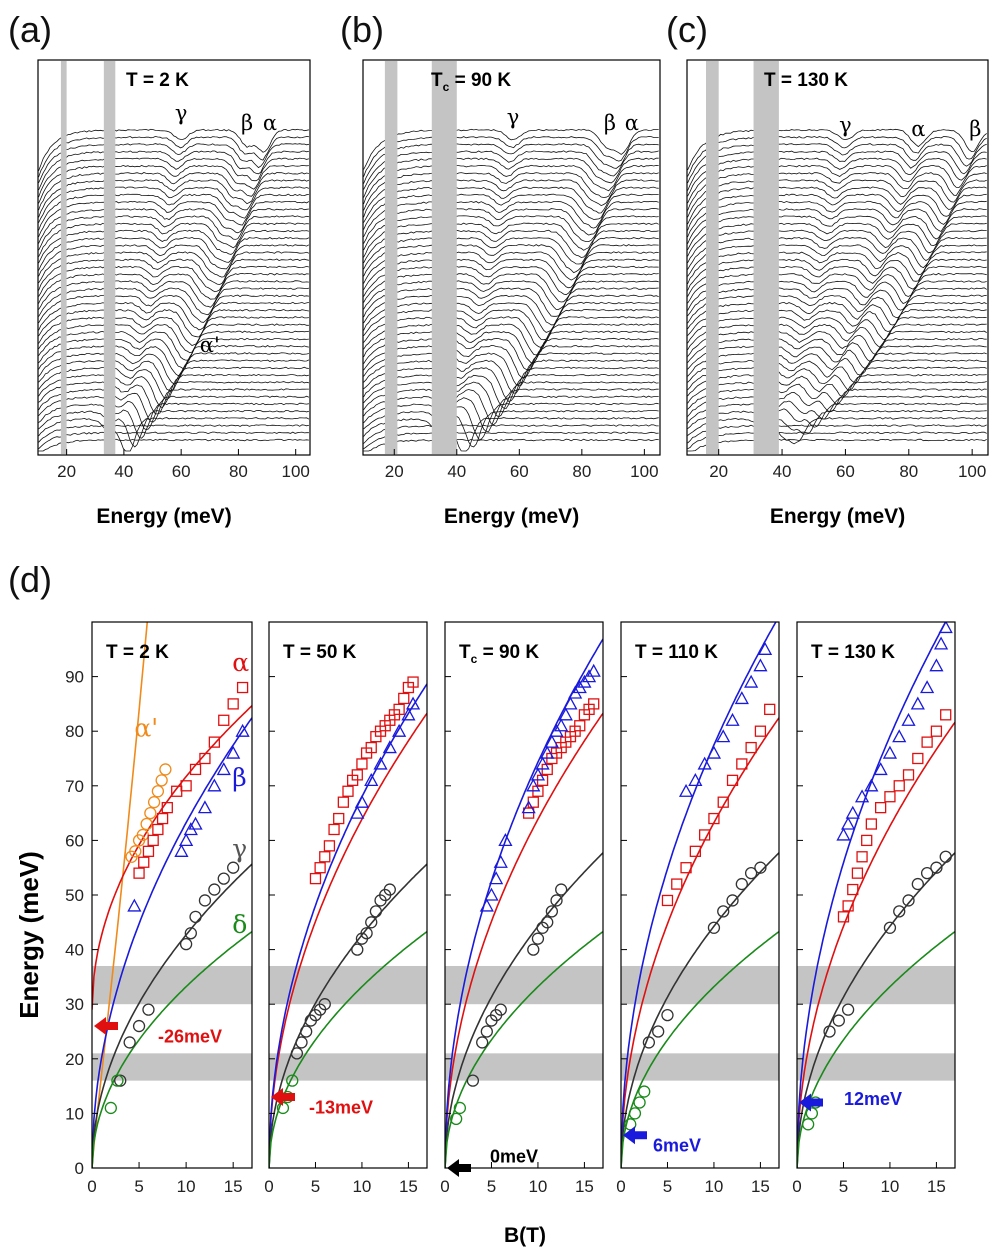 The height and width of the screenshot is (1253, 1004). I want to click on x-tick-label: 100, so click(972, 471).